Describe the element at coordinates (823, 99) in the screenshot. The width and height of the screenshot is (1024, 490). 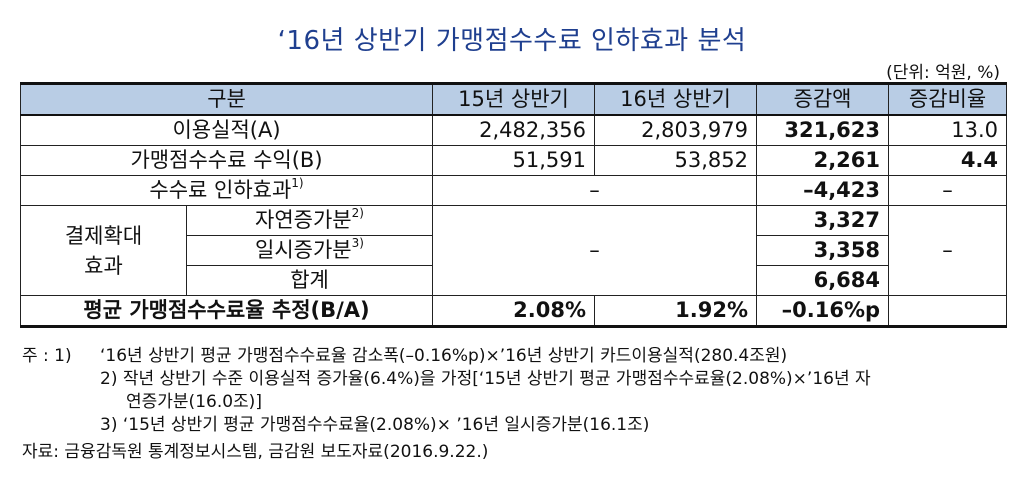
I see `header-diff: 증감액` at that location.